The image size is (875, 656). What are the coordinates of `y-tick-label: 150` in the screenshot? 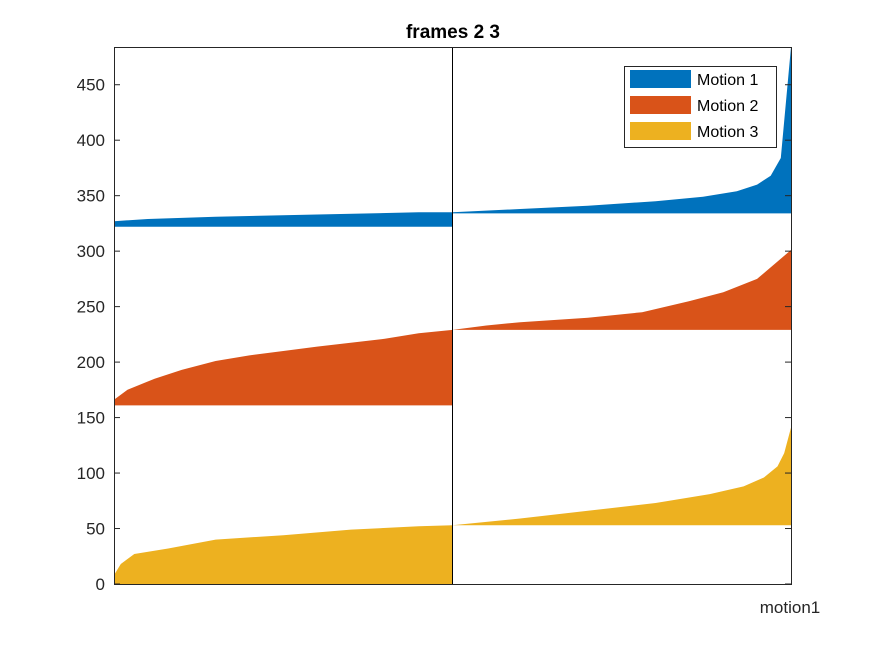 It's located at (91, 418).